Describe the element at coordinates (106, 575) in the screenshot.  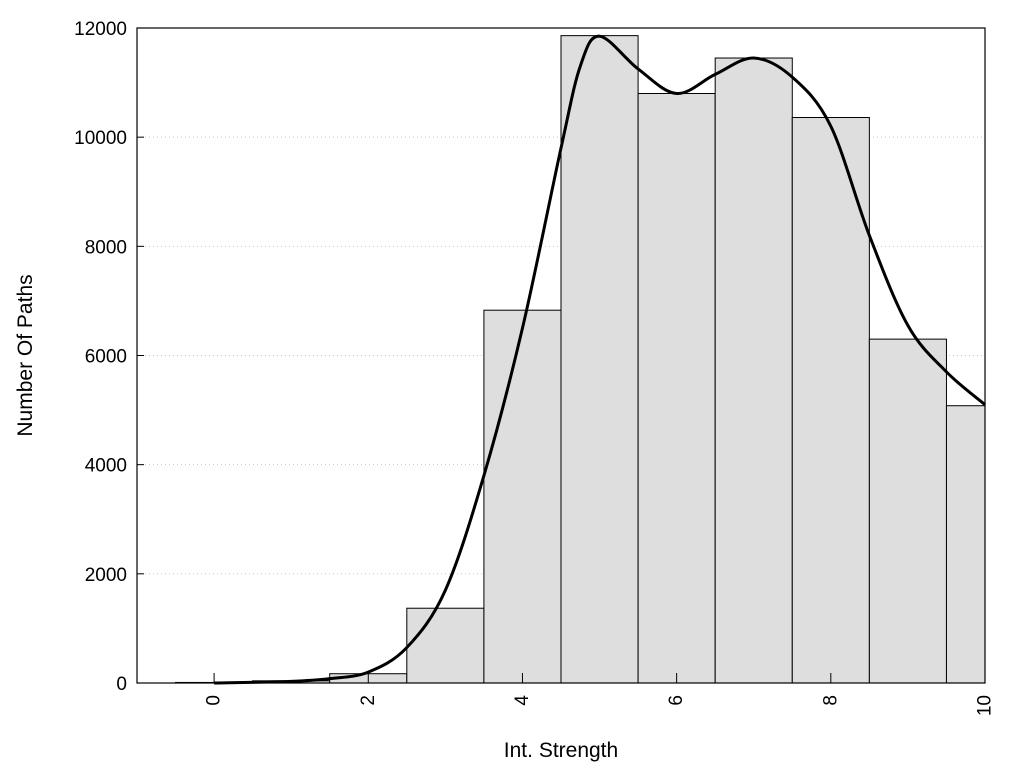
I see `y-tick-label: 2000` at that location.